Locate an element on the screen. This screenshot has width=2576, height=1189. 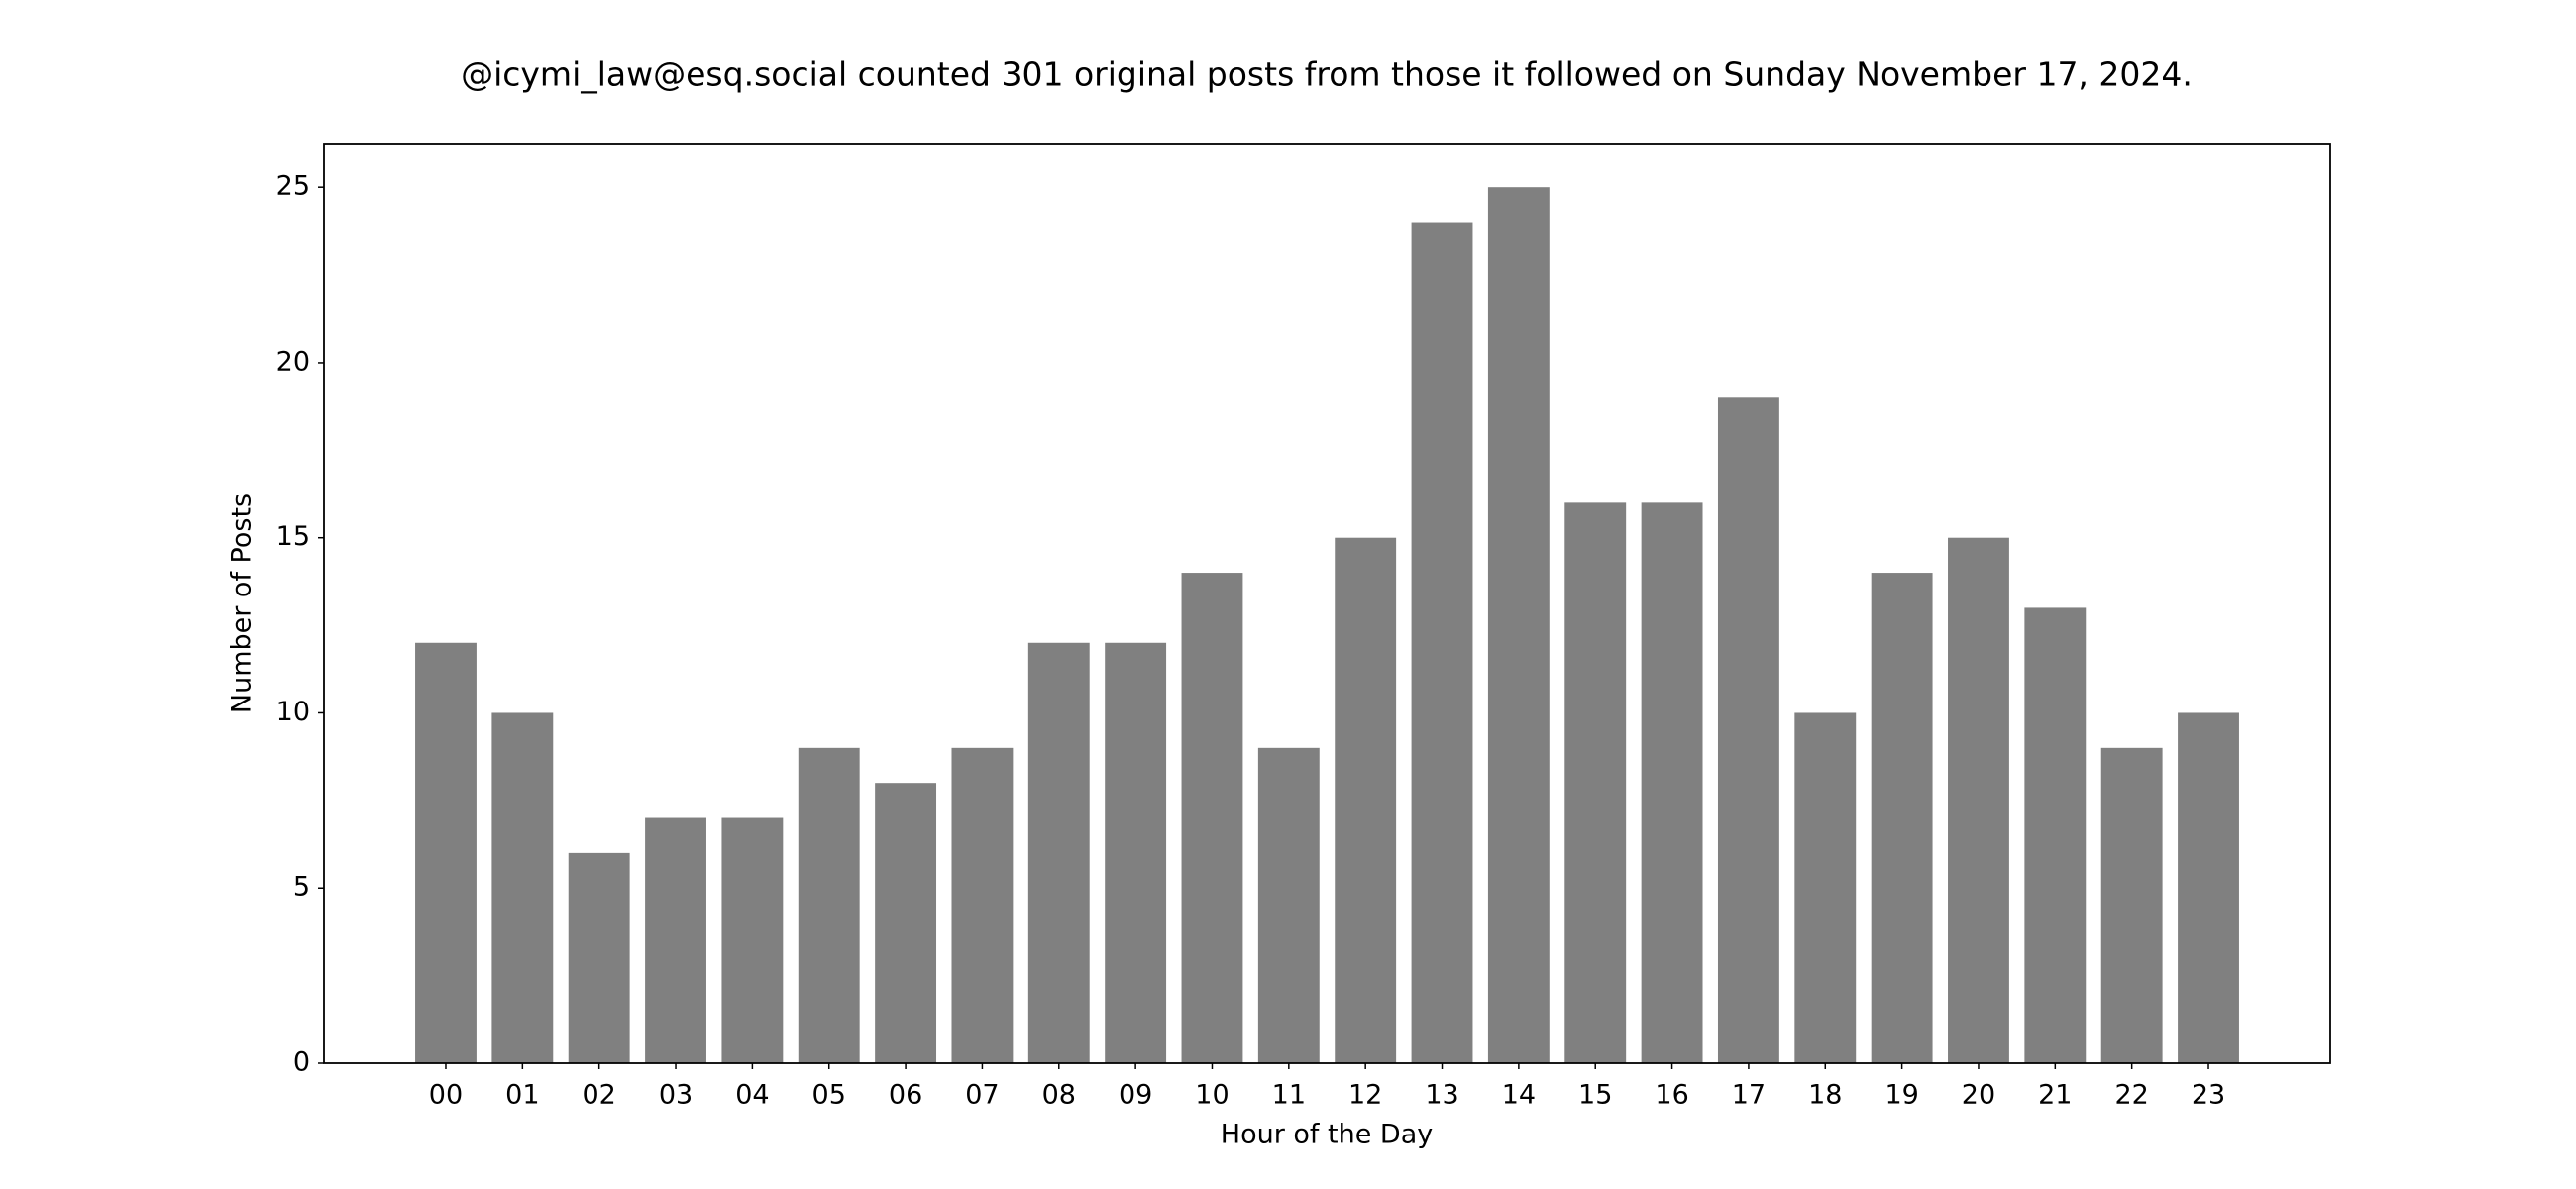
x-tick-label: 14 is located at coordinates (1519, 1095).